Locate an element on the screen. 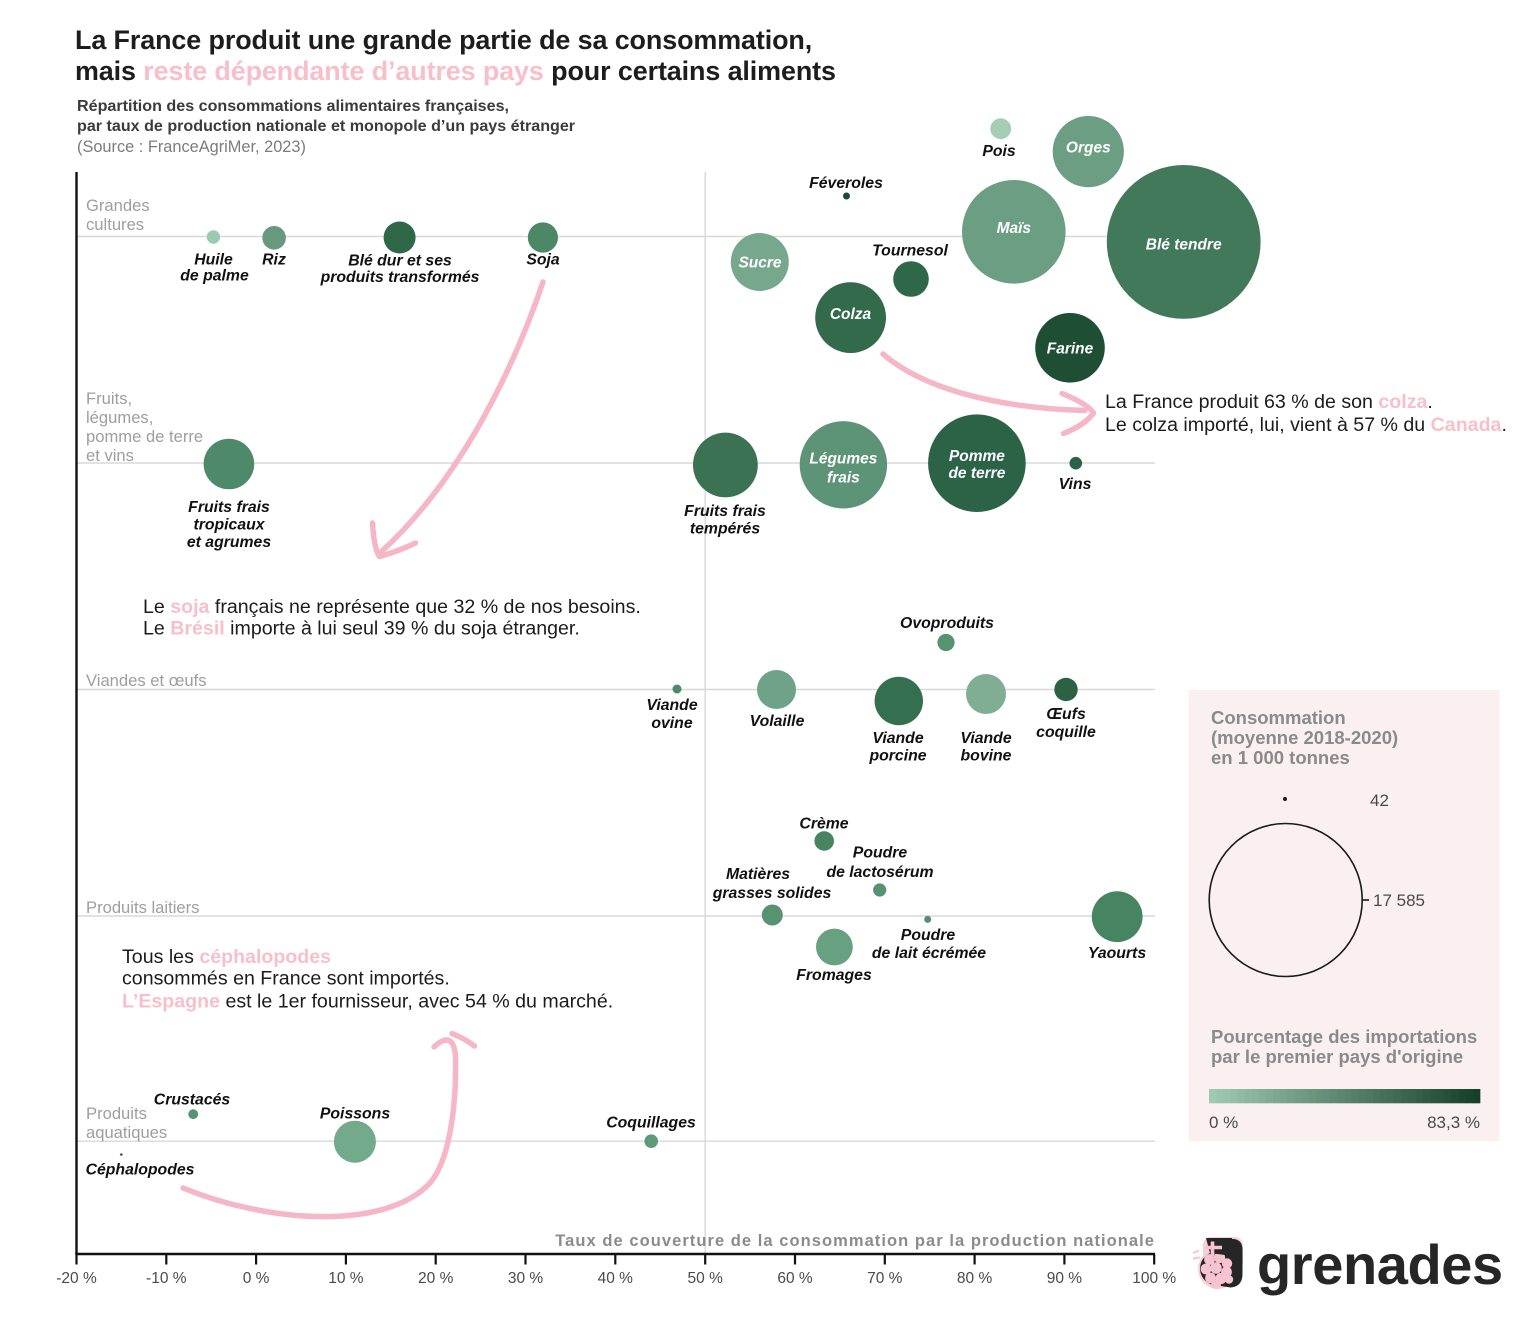 Image resolution: width=1536 pixels, height=1317 pixels. svg-text: 40 % is located at coordinates (616, 1278).